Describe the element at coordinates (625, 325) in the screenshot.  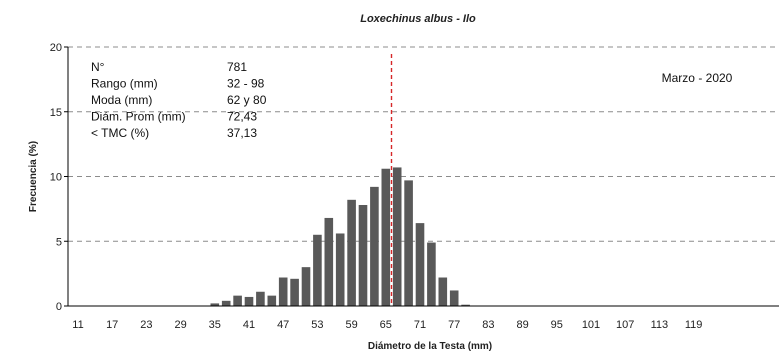
I see `x-tick-label: 107` at that location.